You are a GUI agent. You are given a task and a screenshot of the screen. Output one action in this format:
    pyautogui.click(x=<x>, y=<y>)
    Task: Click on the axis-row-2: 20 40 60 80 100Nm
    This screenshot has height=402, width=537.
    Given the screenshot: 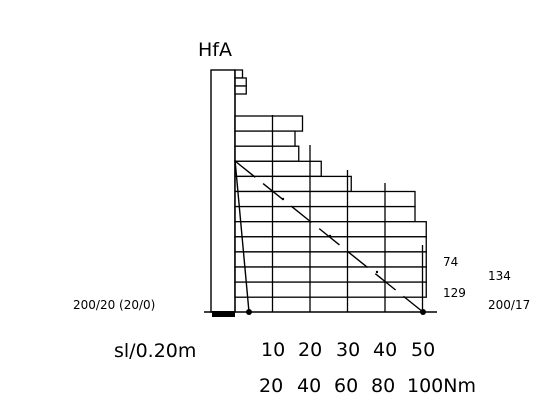 What is the action you would take?
    pyautogui.click(x=367, y=386)
    